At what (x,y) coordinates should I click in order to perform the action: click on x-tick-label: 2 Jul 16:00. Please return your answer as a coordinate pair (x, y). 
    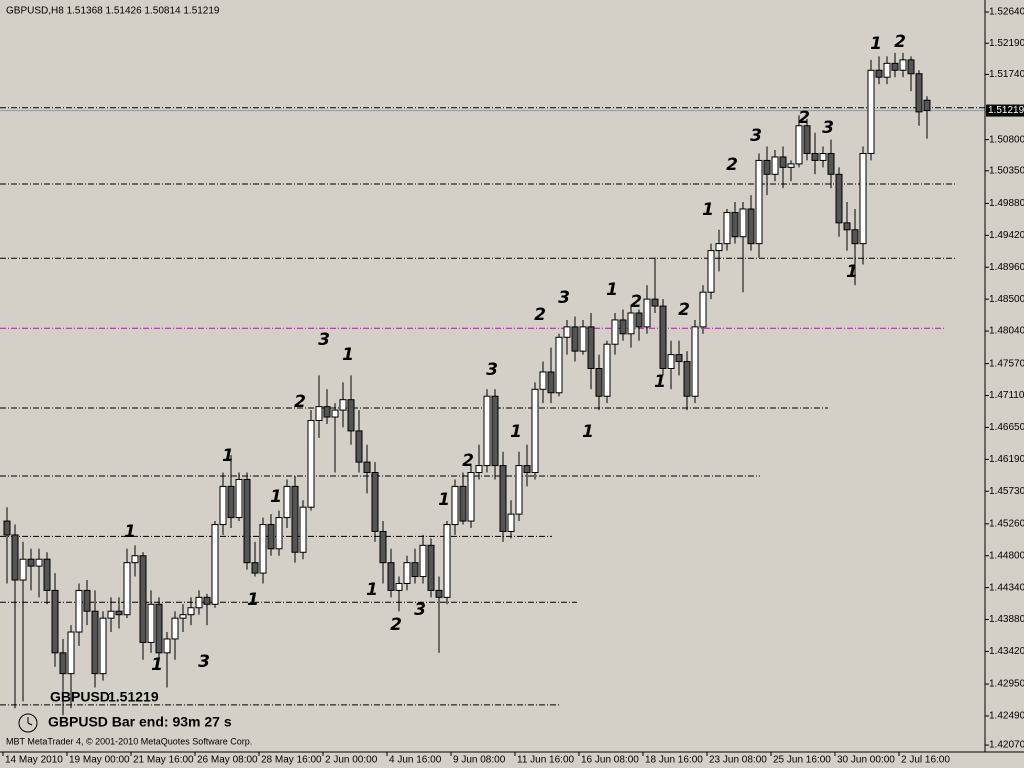
    Looking at the image, I should click on (925, 760).